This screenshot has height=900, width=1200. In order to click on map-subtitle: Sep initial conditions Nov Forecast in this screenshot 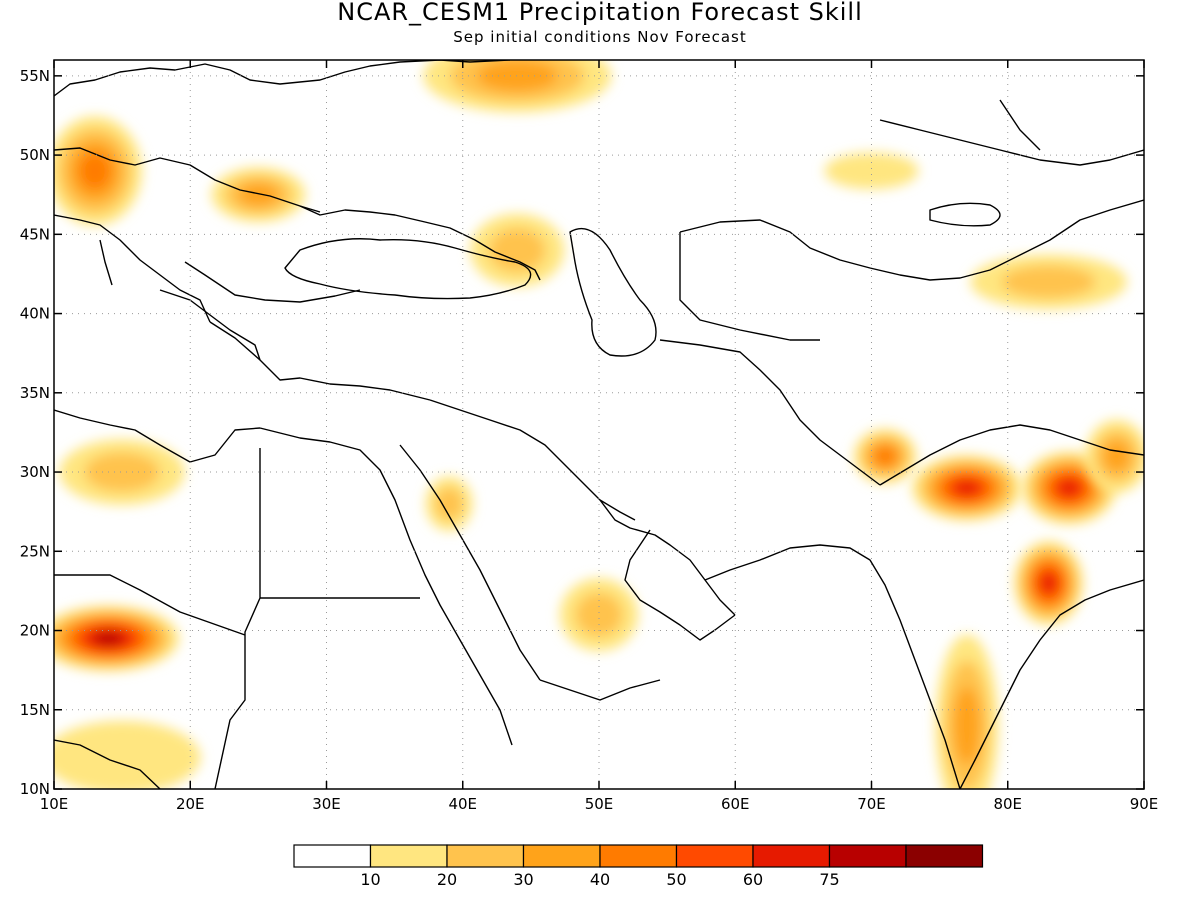, I will do `click(600, 37)`.